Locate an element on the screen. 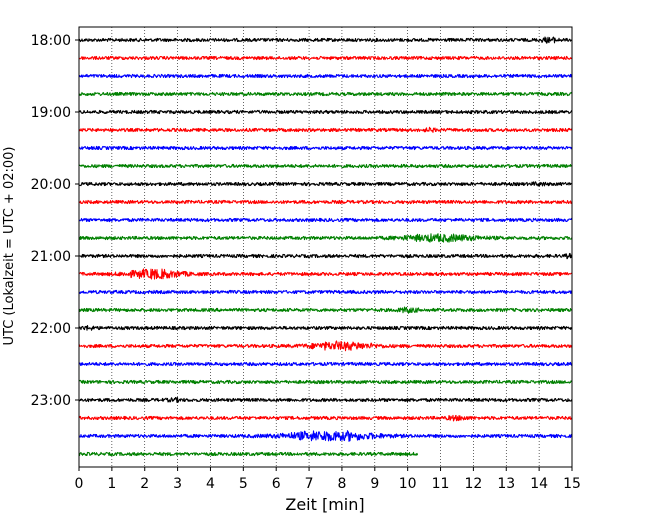 The image size is (650, 520). y-tick-label: 20:00 is located at coordinates (51, 185).